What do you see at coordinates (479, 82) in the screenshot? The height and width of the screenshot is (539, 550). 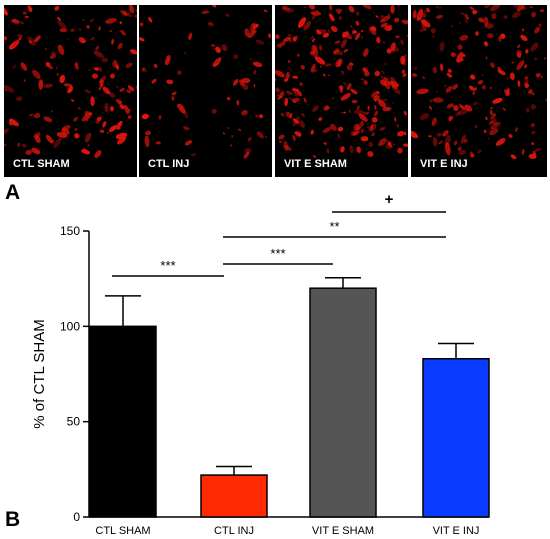 I see `fluorescence-image` at bounding box center [479, 82].